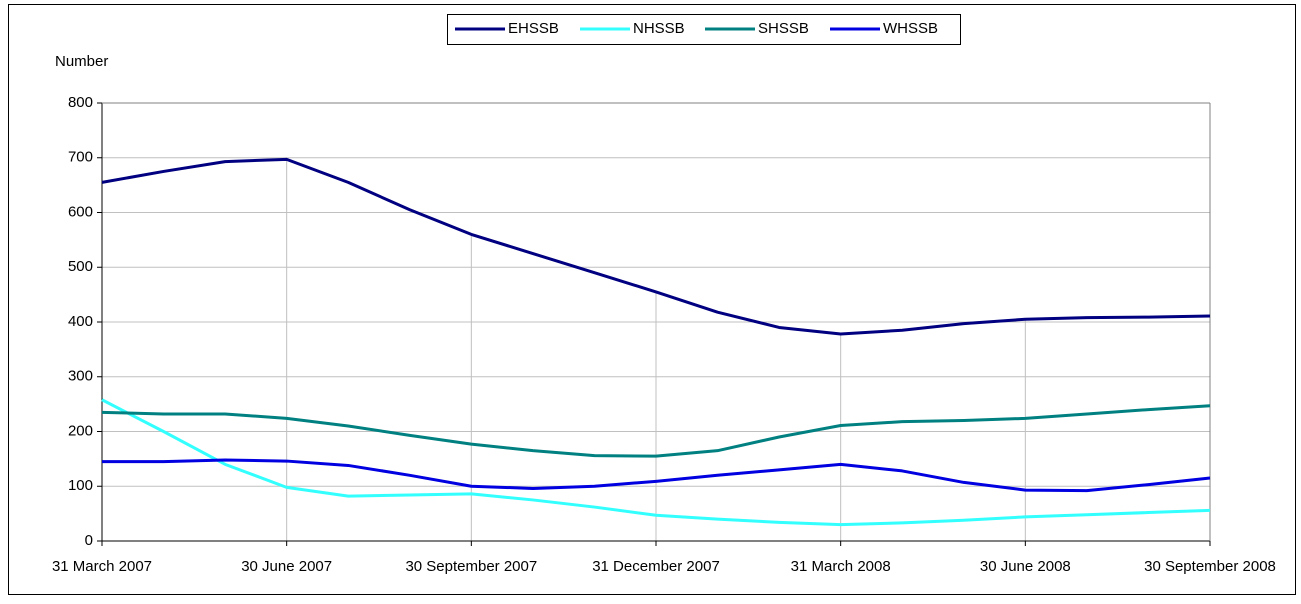 This screenshot has width=1301, height=604. Describe the element at coordinates (102, 566) in the screenshot. I see `x-tick-label: 31 March 2007` at that location.